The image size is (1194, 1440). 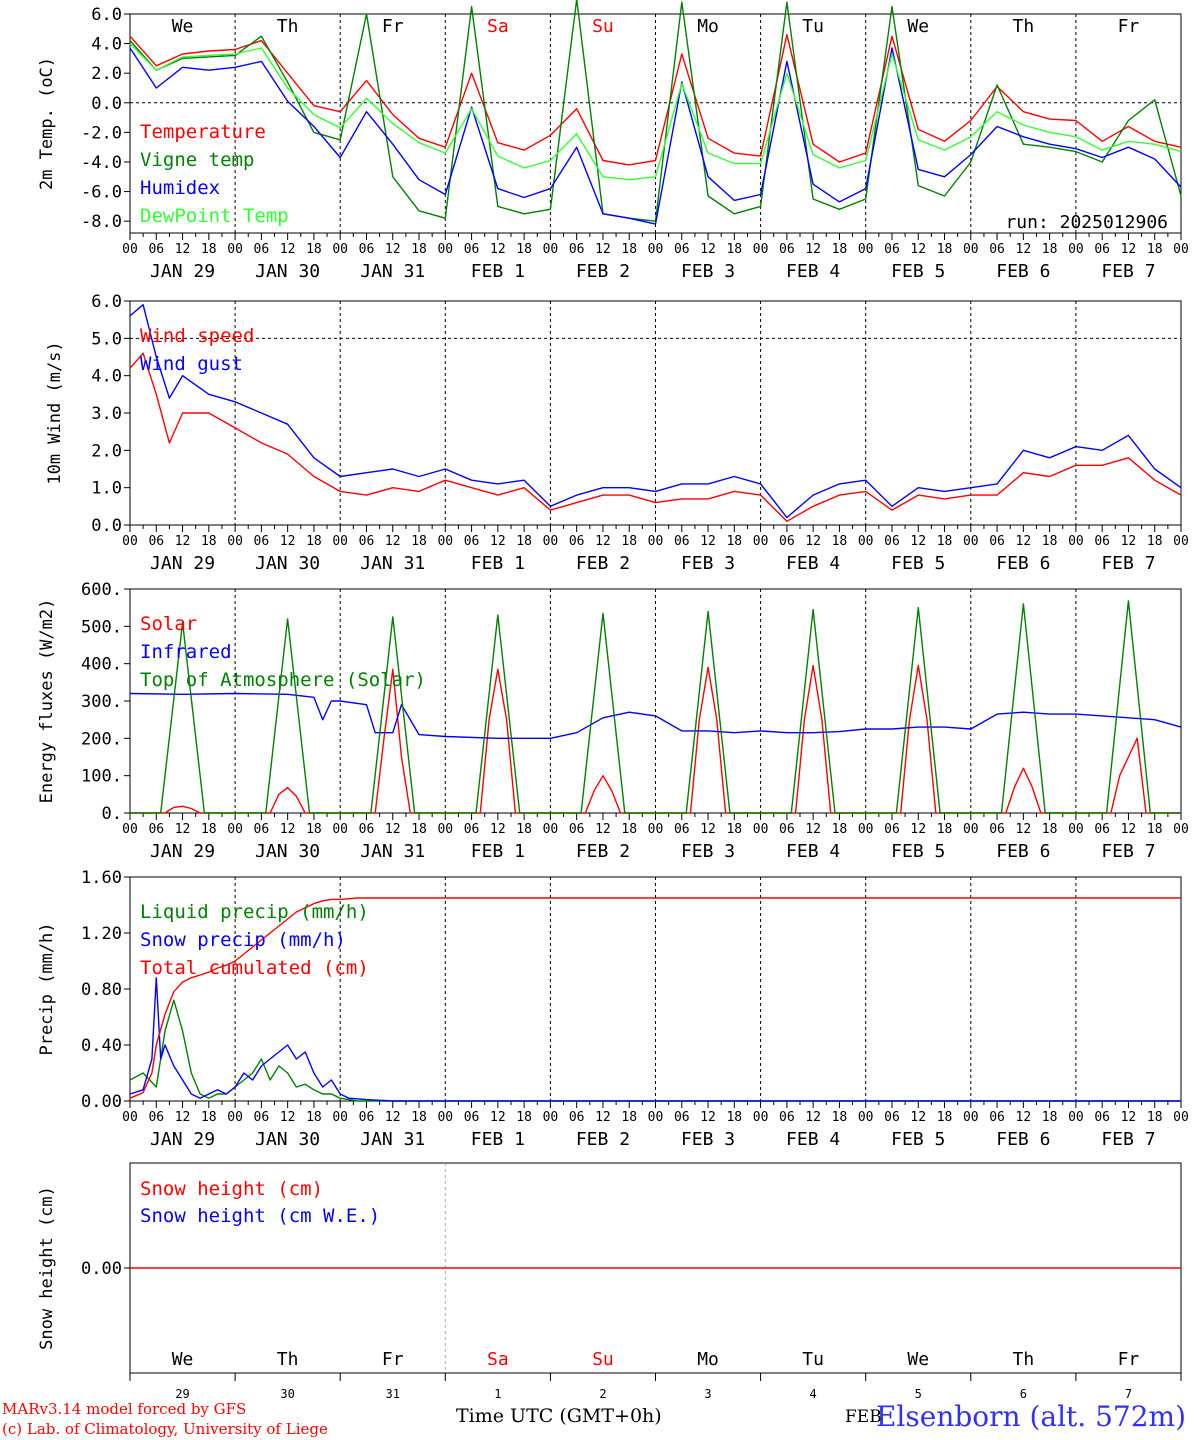 What do you see at coordinates (101, 222) in the screenshot?
I see `y-tick-label: -8.0` at bounding box center [101, 222].